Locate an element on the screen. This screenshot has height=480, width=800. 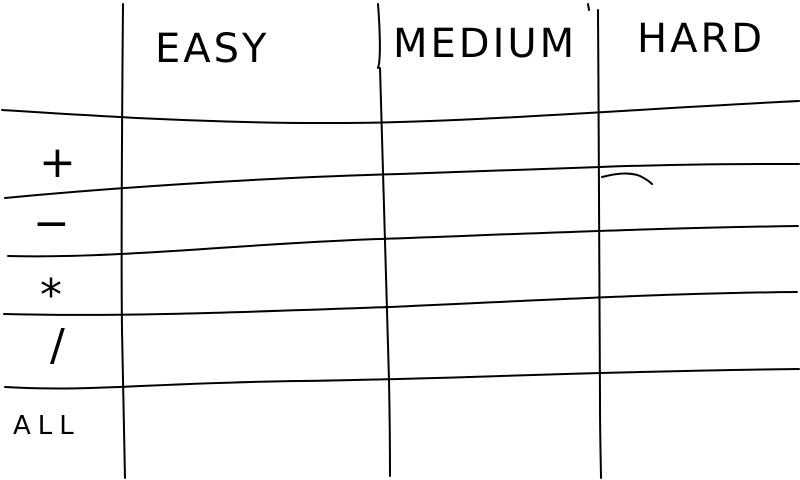
row-label-all: ALL is located at coordinates (47, 426).